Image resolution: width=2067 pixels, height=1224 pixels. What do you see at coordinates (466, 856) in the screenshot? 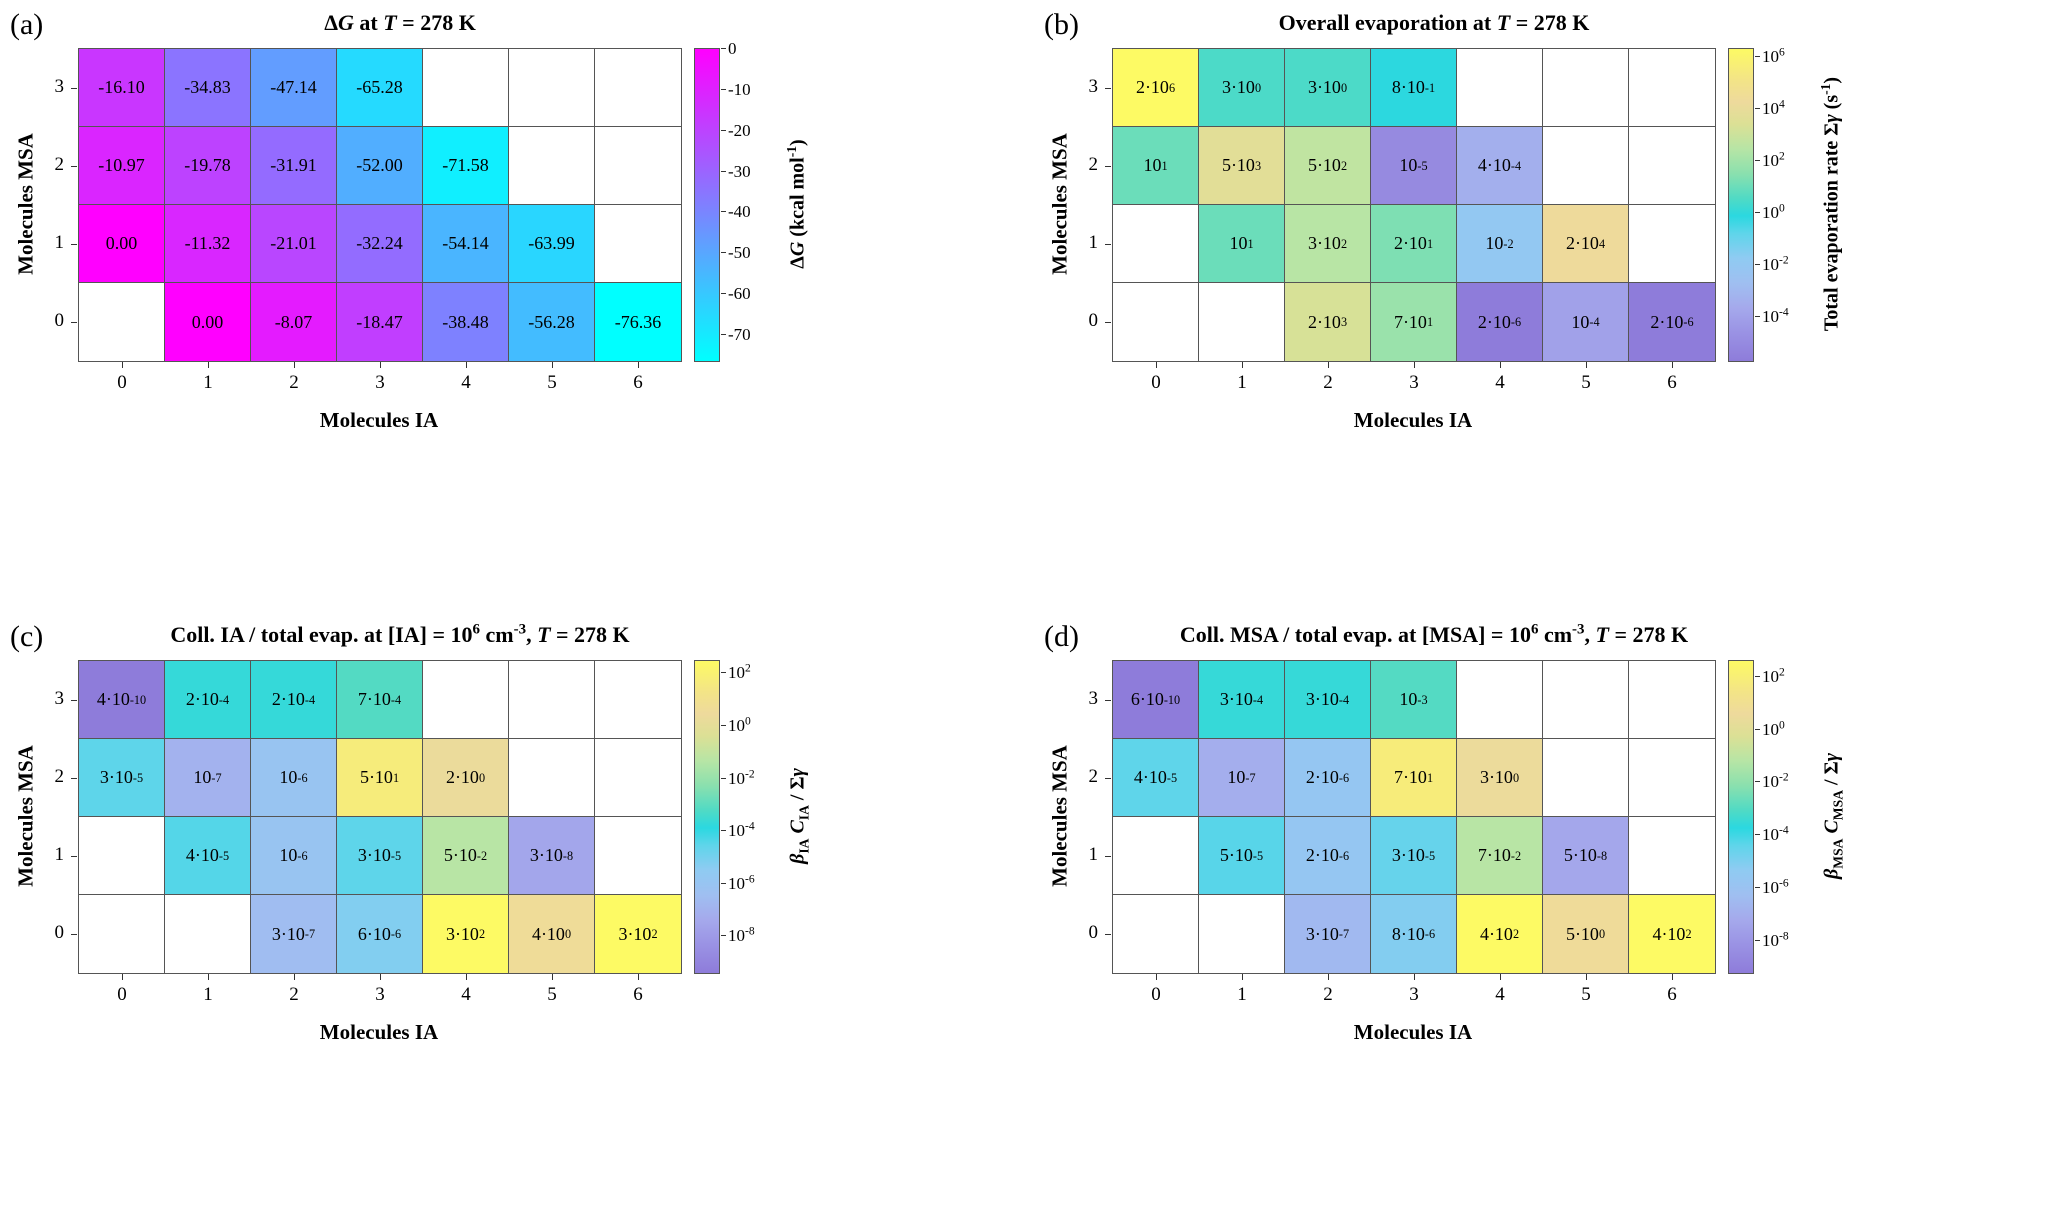
I see `heatmap-cell: 5·10 -2` at bounding box center [466, 856].